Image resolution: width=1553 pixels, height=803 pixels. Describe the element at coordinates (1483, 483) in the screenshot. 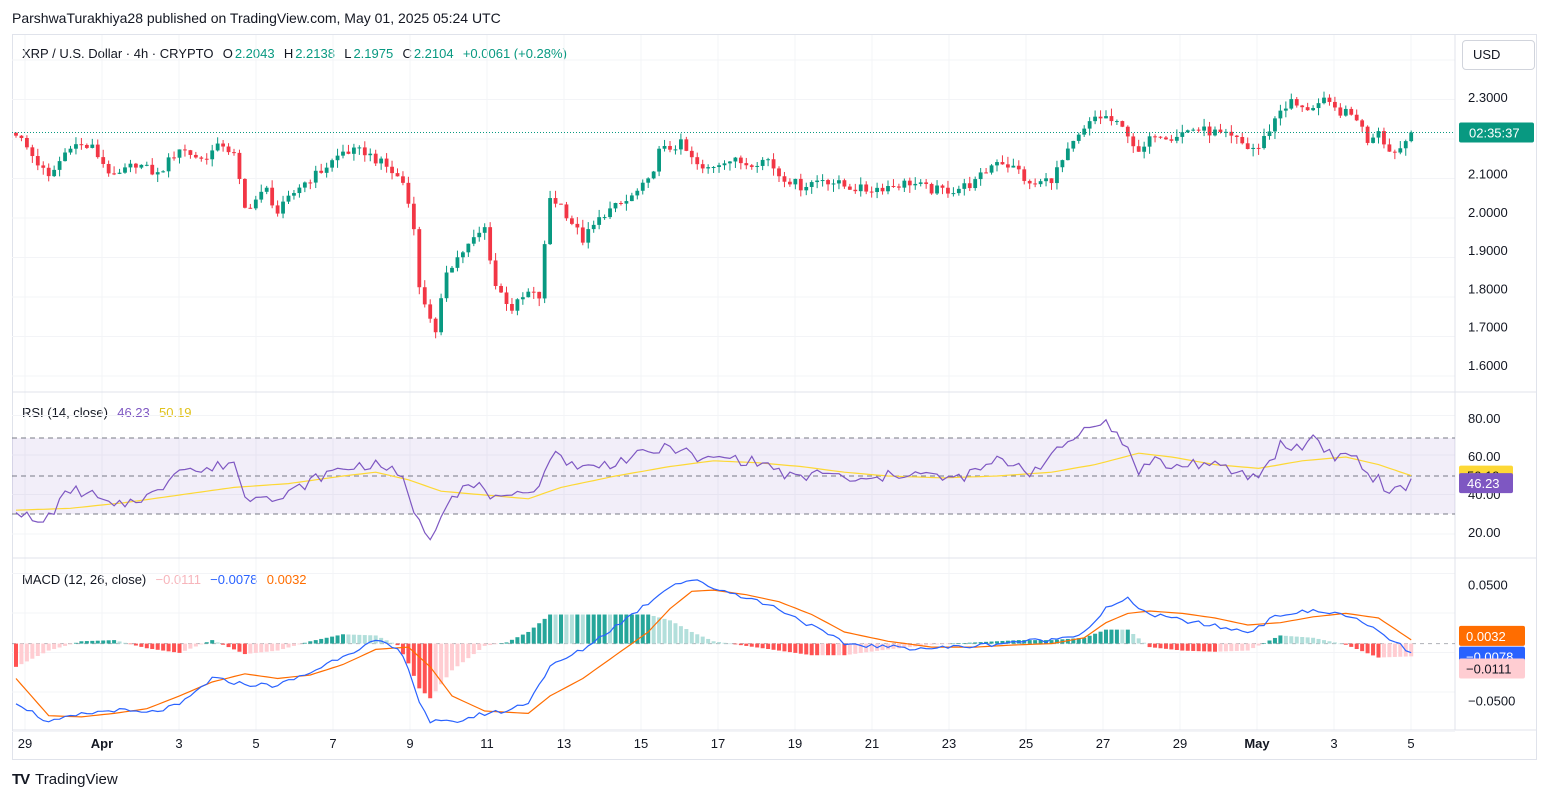

I see `rsi-badge-label: 46.23` at that location.